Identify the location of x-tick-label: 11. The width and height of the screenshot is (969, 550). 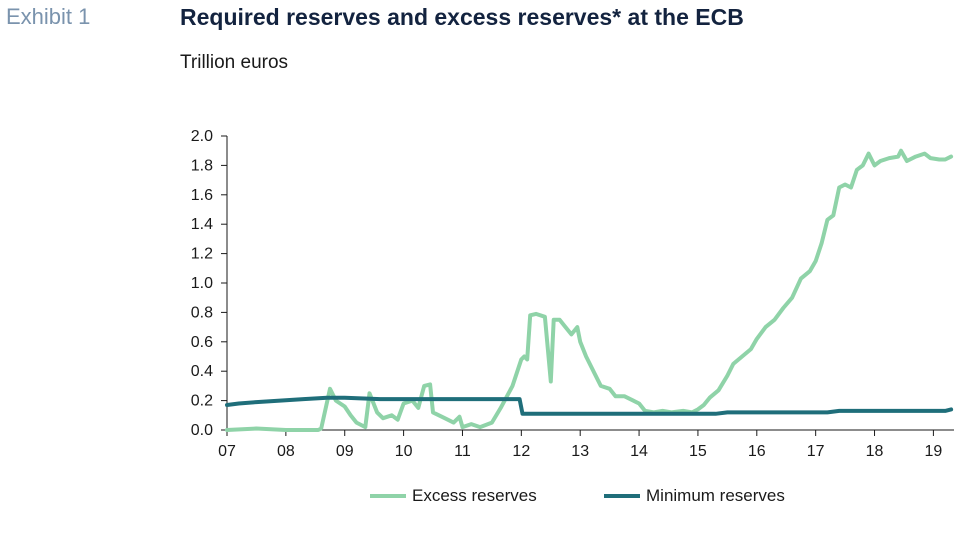
(462, 451).